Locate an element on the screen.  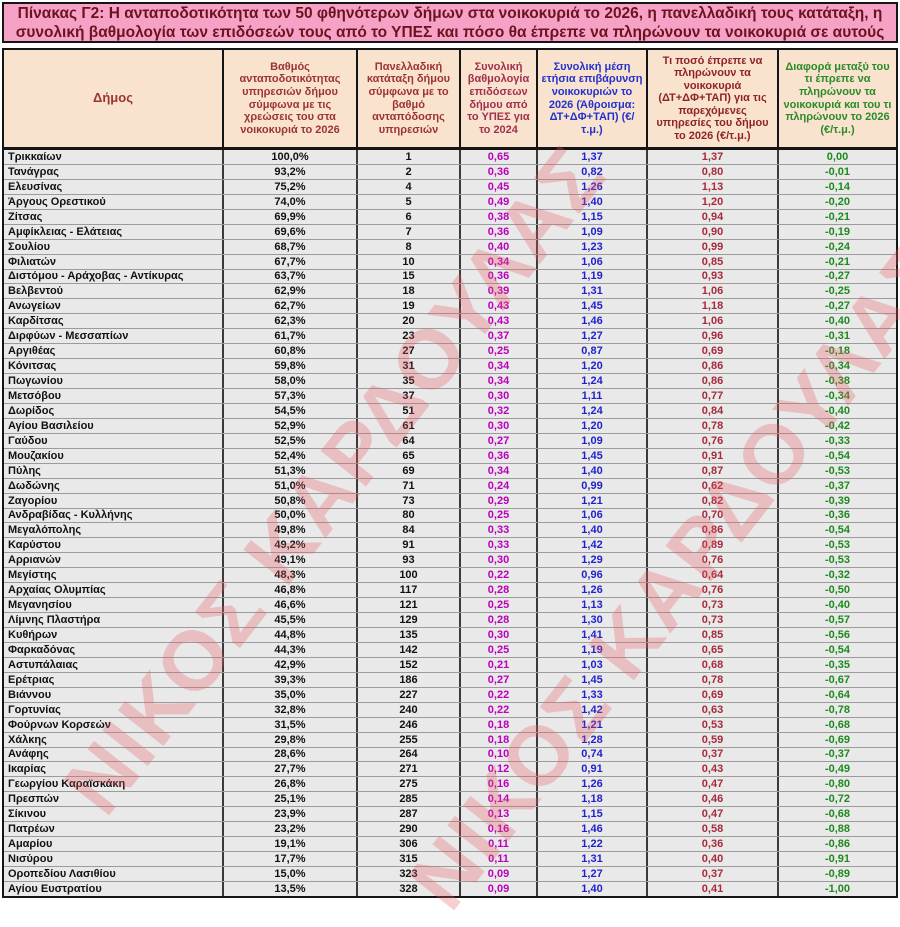
value-cell: 1,09 is located at coordinates (593, 231).